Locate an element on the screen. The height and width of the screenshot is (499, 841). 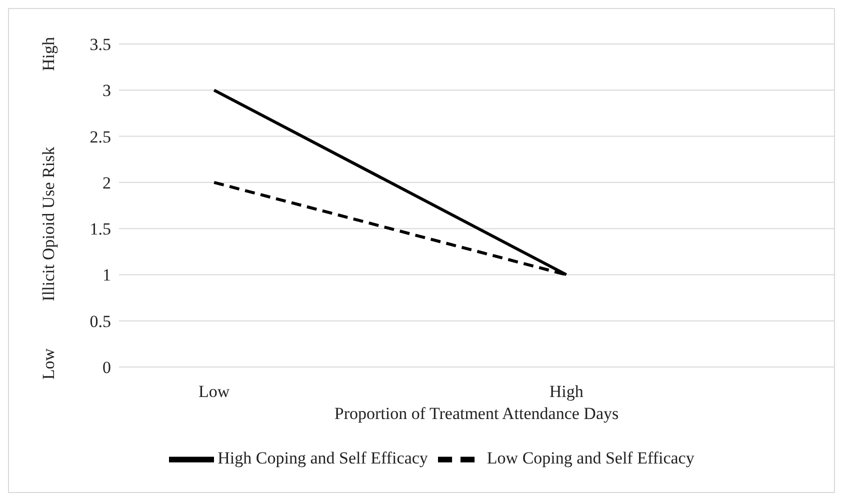
y-tick-label: 2 is located at coordinates (106, 182).